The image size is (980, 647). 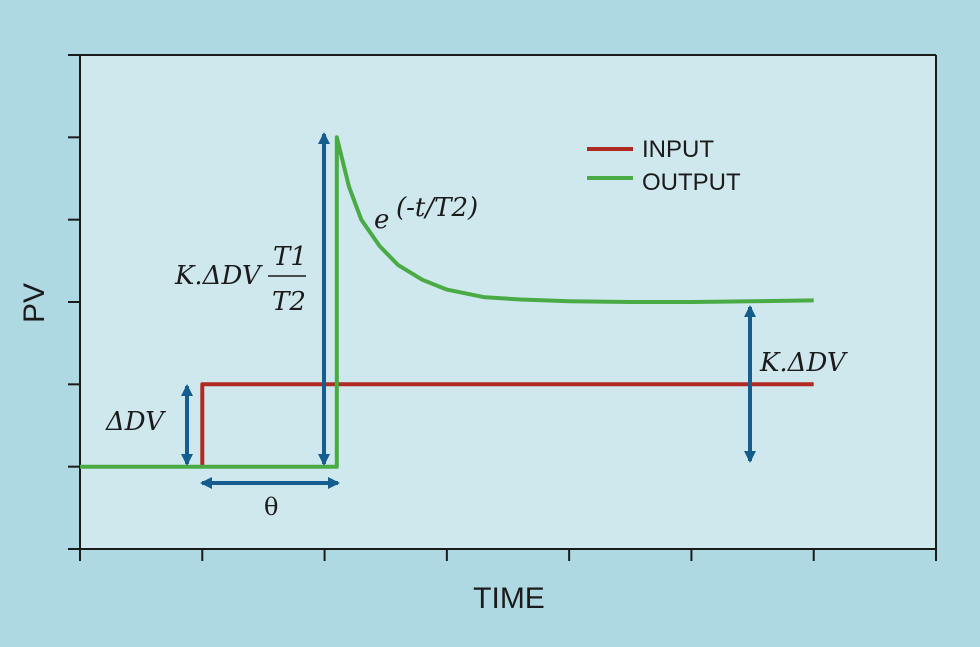 I want to click on peak-denominator: T2, so click(x=289, y=302).